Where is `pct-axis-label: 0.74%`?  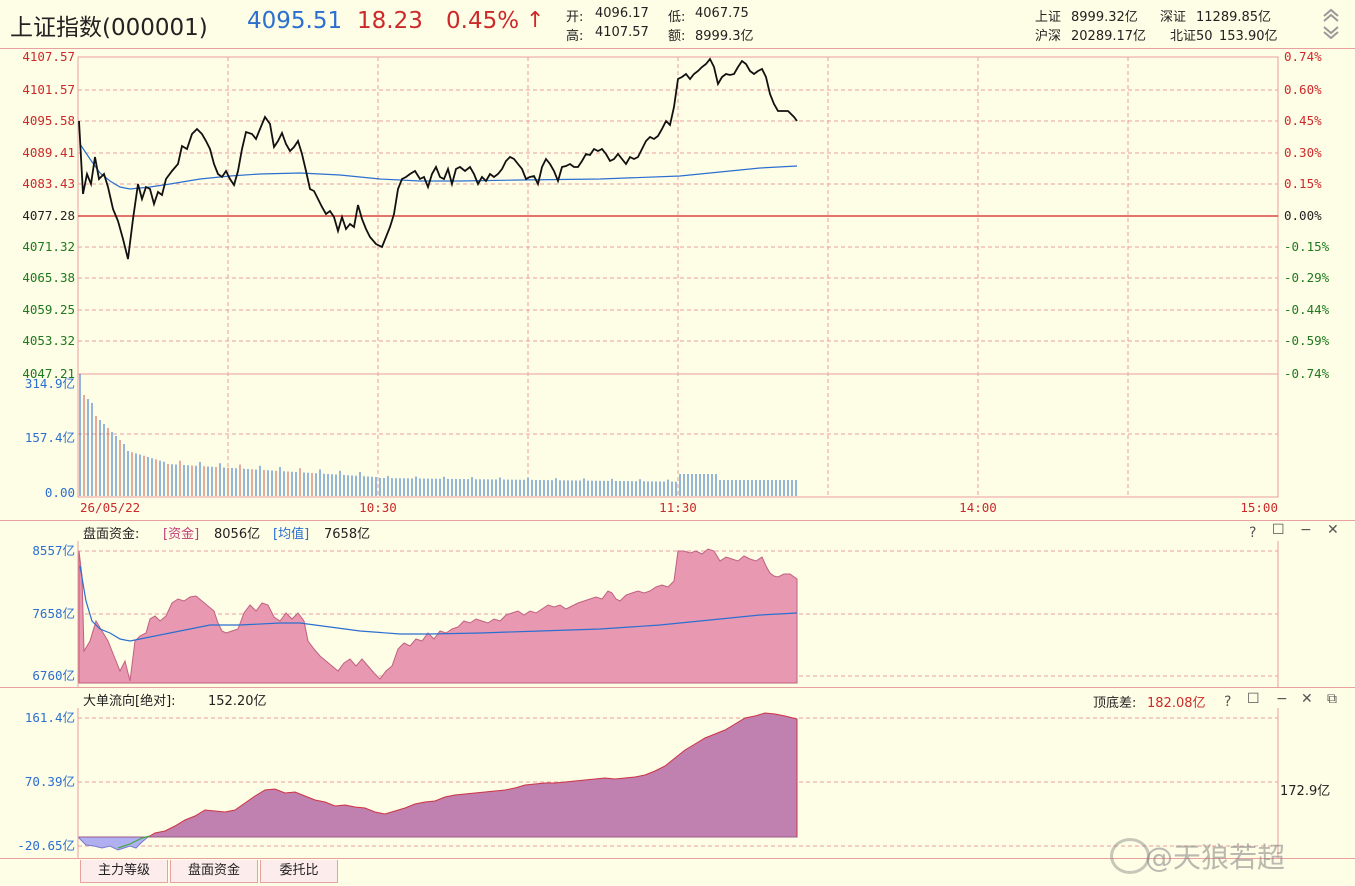
pct-axis-label: 0.74% is located at coordinates (1303, 56).